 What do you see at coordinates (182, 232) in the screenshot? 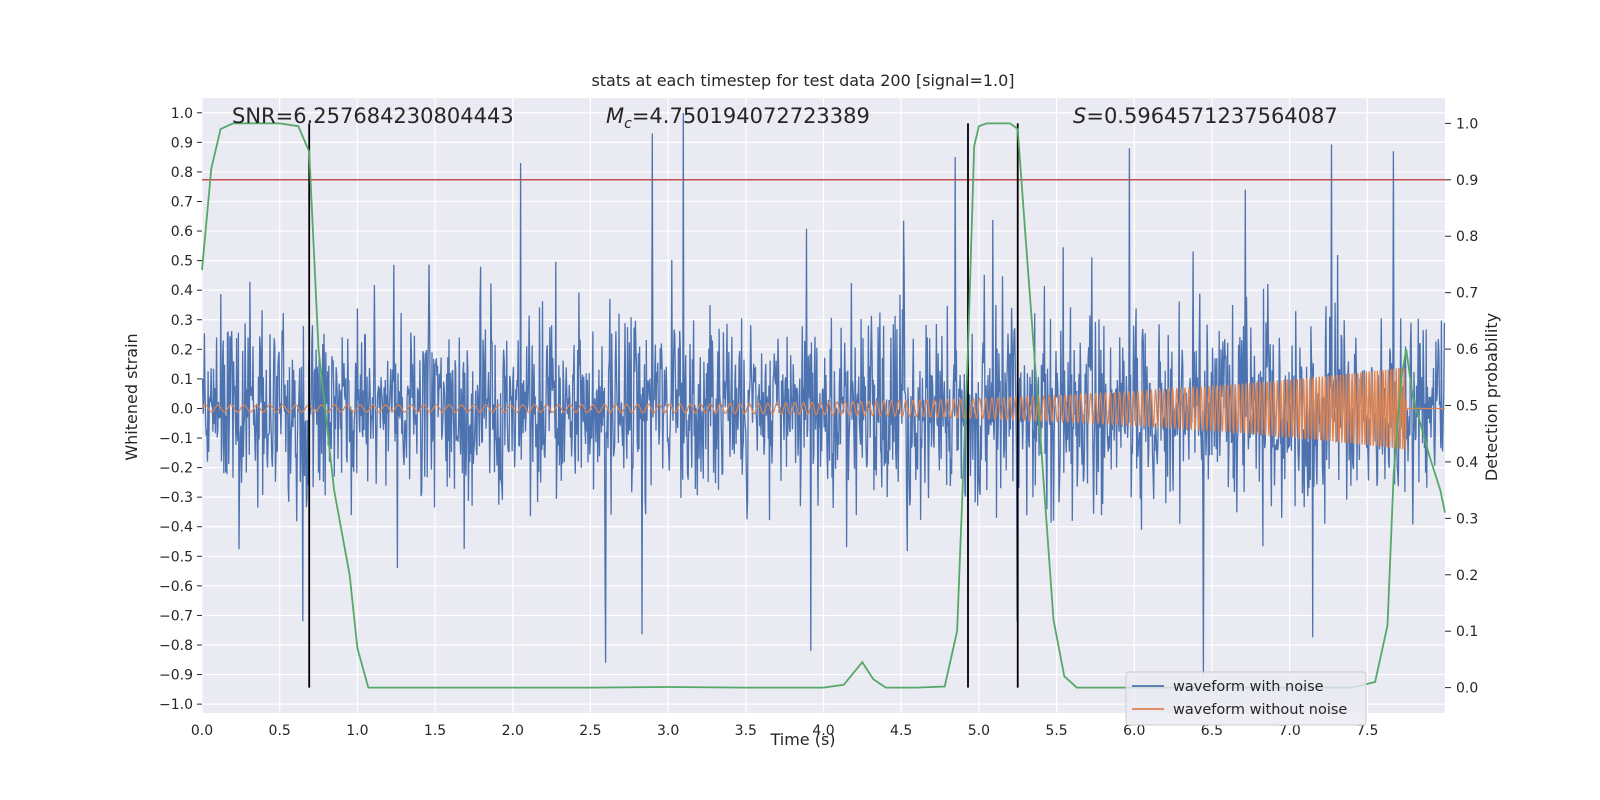
I see `y-tick-label: 0.6` at bounding box center [182, 232].